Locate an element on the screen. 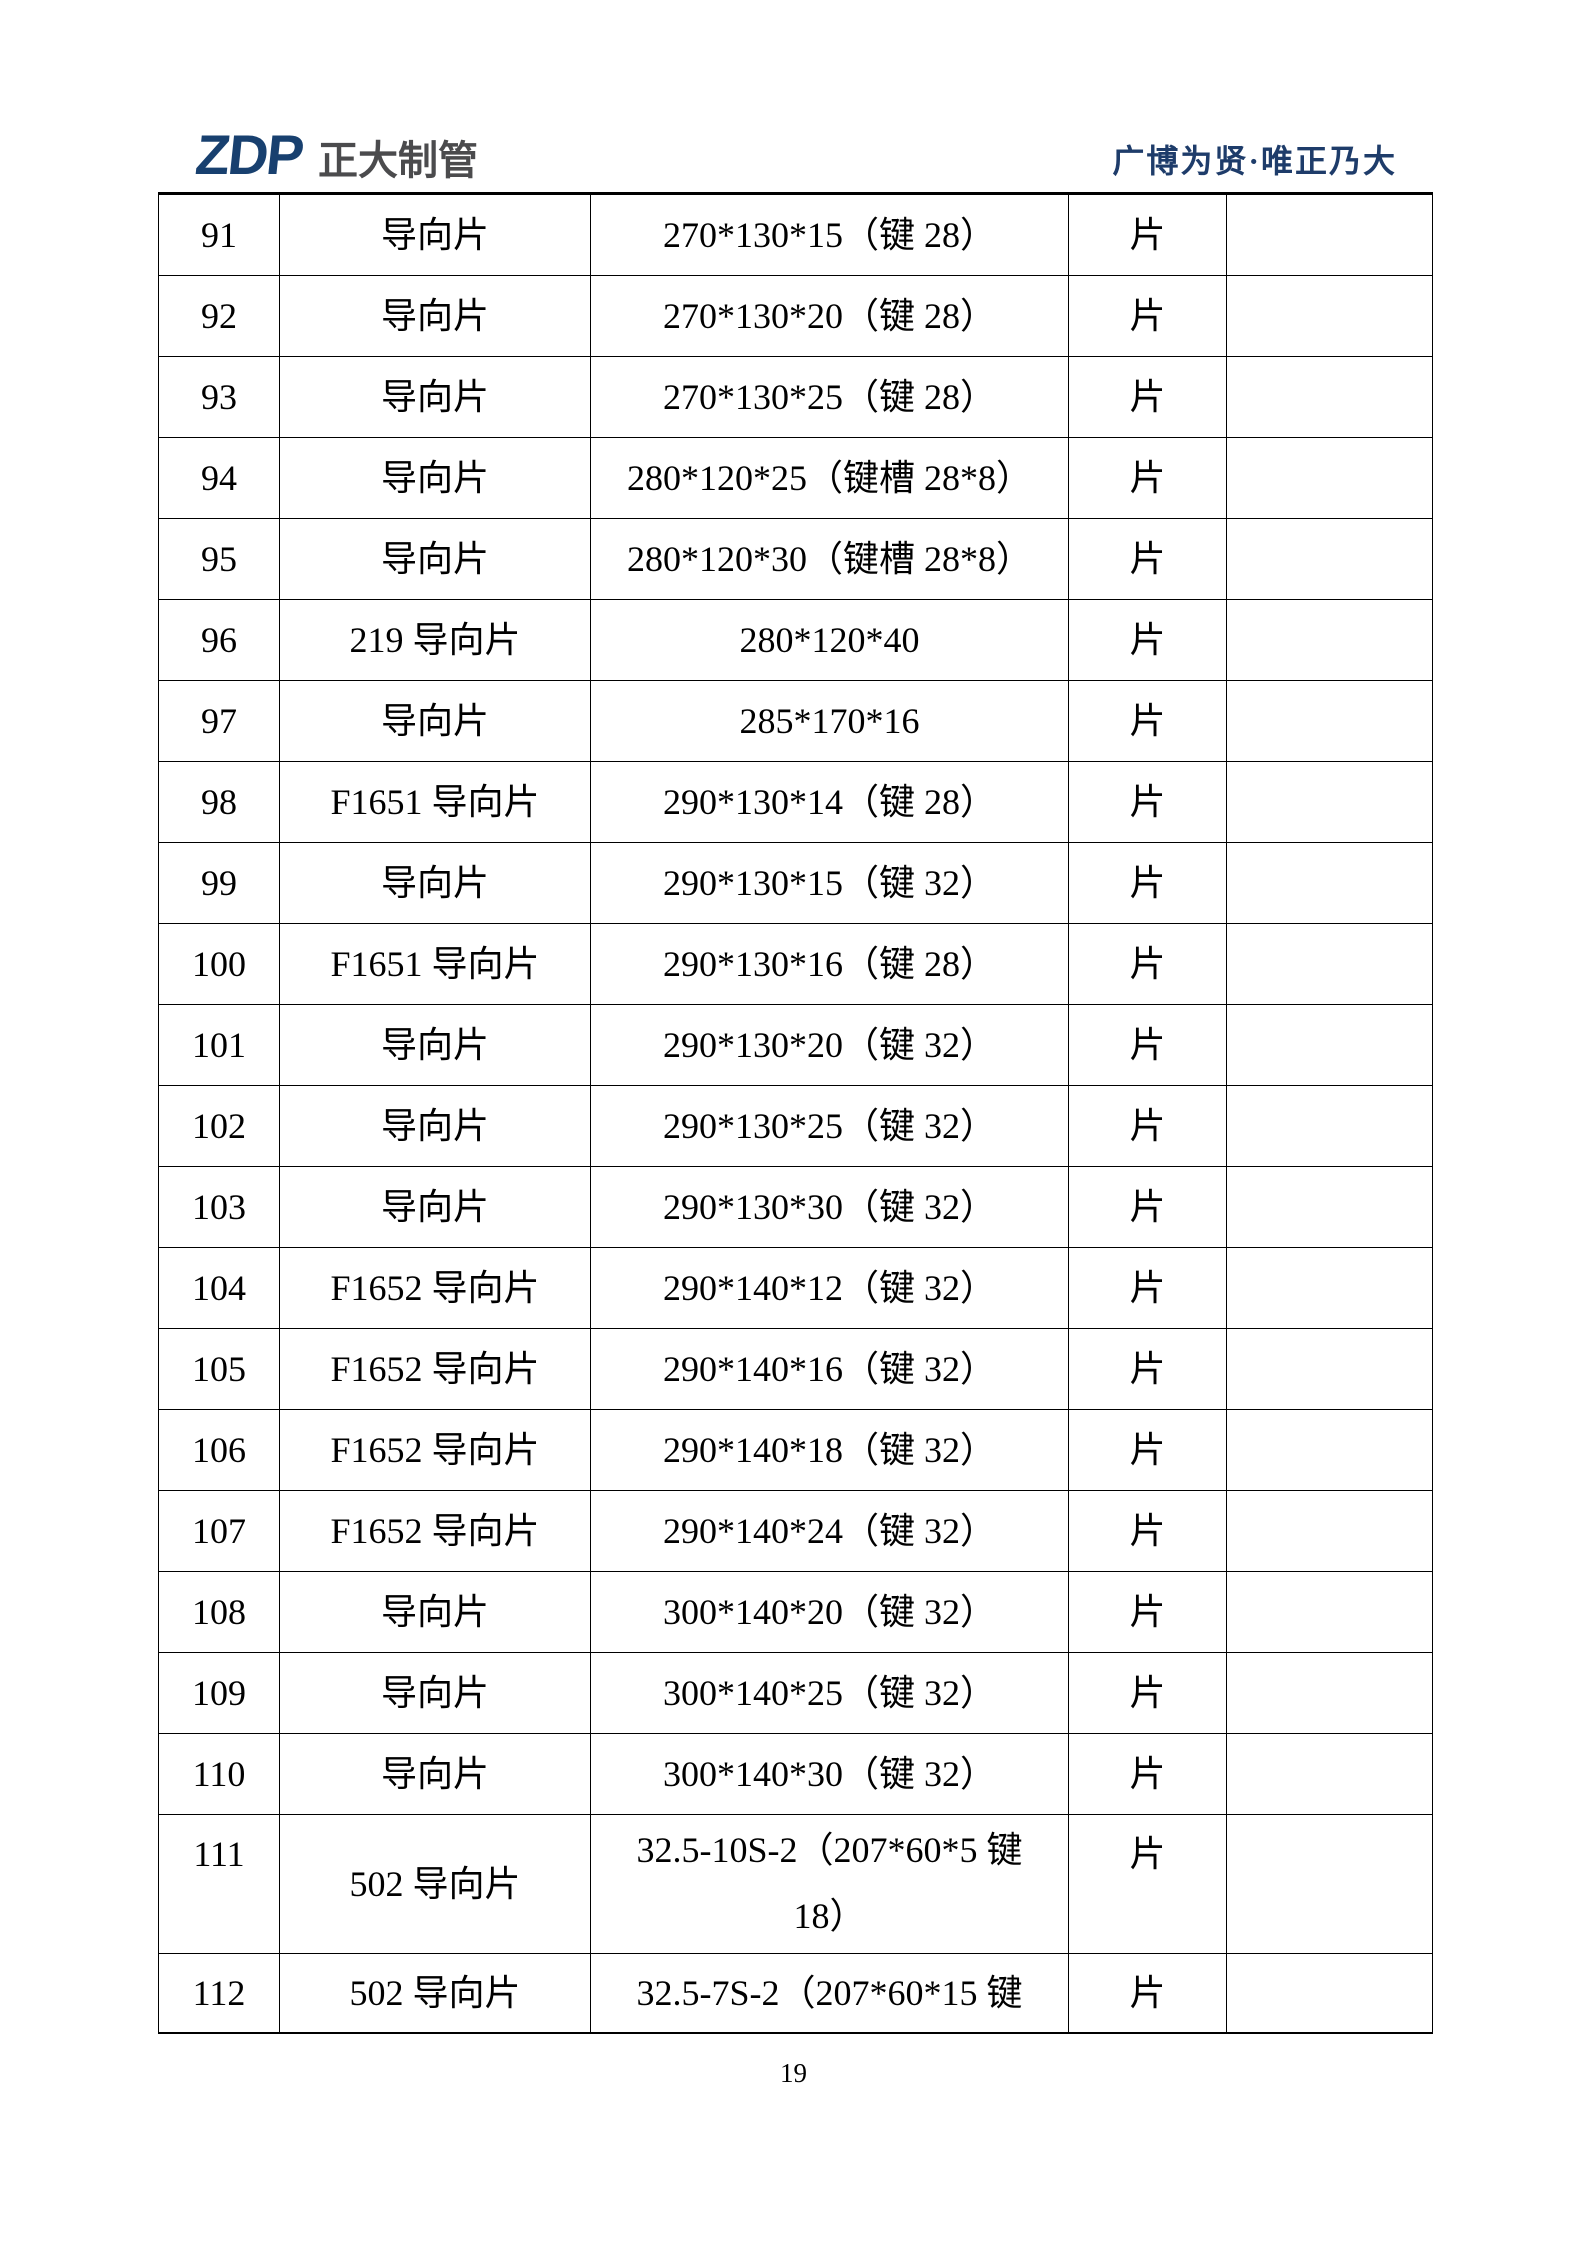 This screenshot has height=2245, width=1587. table-cell-spec-text: 290*140*24（键 32） is located at coordinates (829, 1530).